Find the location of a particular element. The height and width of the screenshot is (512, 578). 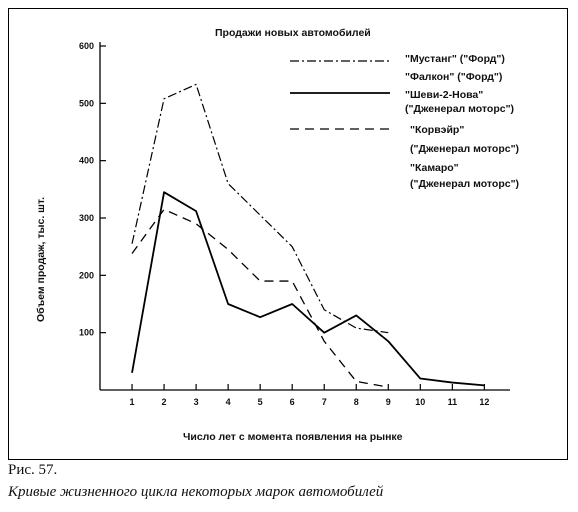

y-tick-label: 300 is located at coordinates (86, 218).